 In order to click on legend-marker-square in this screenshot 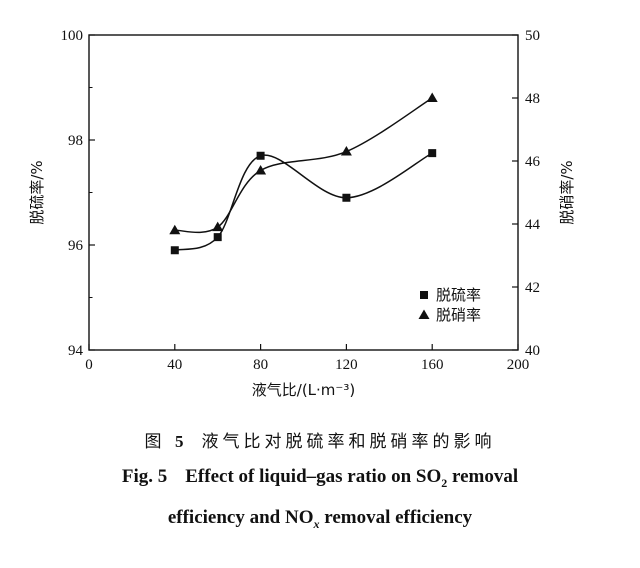, I will do `click(424, 295)`.